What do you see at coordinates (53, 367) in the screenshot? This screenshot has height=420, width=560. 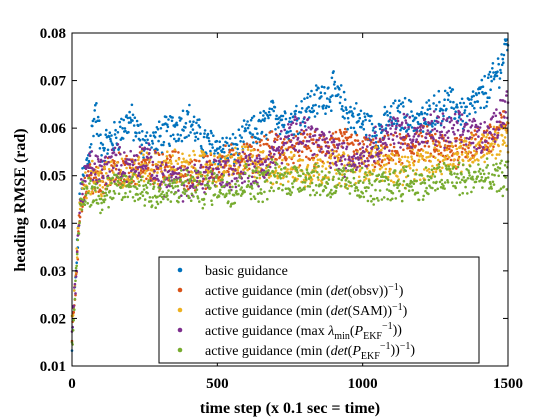 I see `y-tick-label: 0.01` at bounding box center [53, 367].